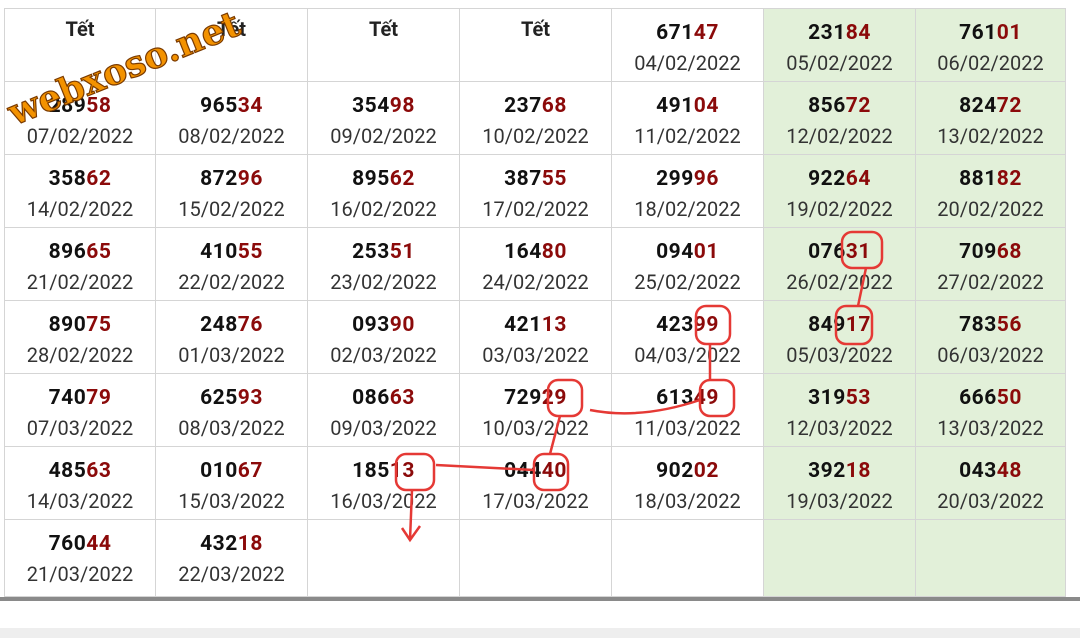  Describe the element at coordinates (858, 471) in the screenshot. I see `number-tail: 18` at that location.